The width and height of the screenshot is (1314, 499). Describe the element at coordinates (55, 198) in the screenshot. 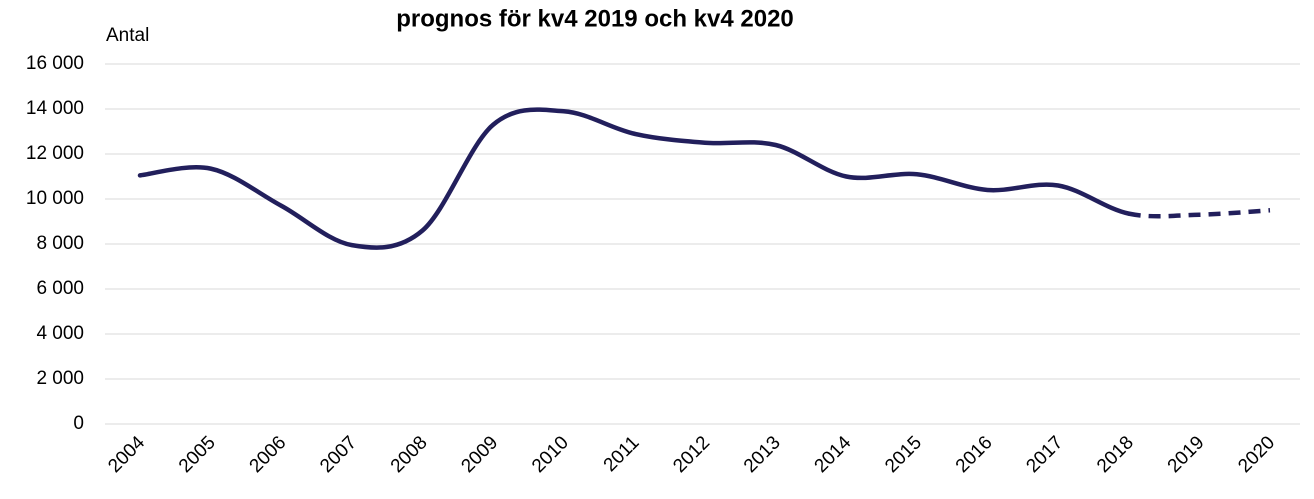

I see `y-tick-label: 10 000` at that location.